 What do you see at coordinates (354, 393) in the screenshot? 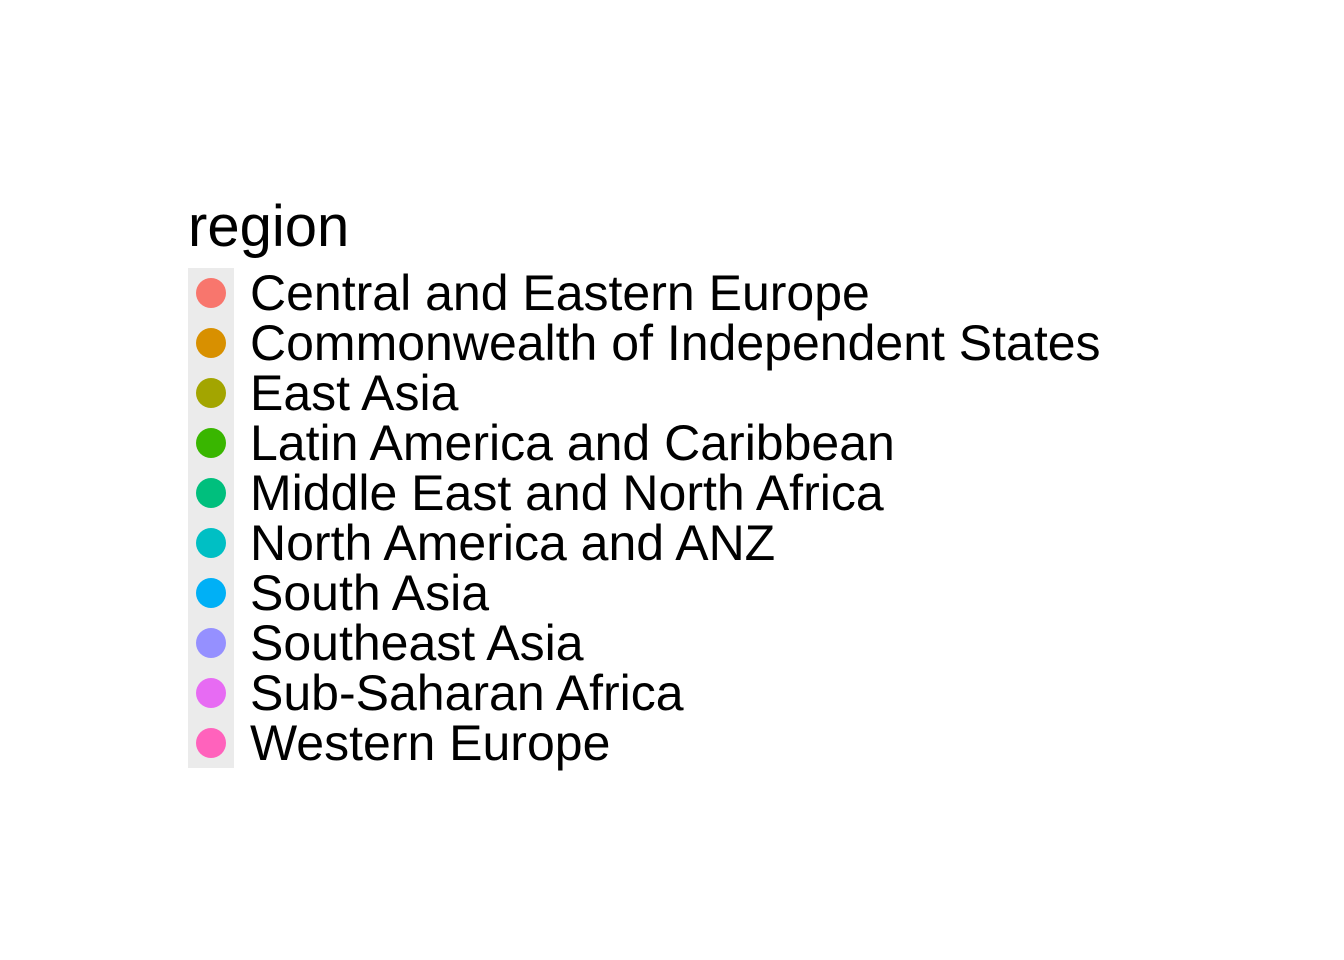
I see `legend-label: East Asia` at bounding box center [354, 393].